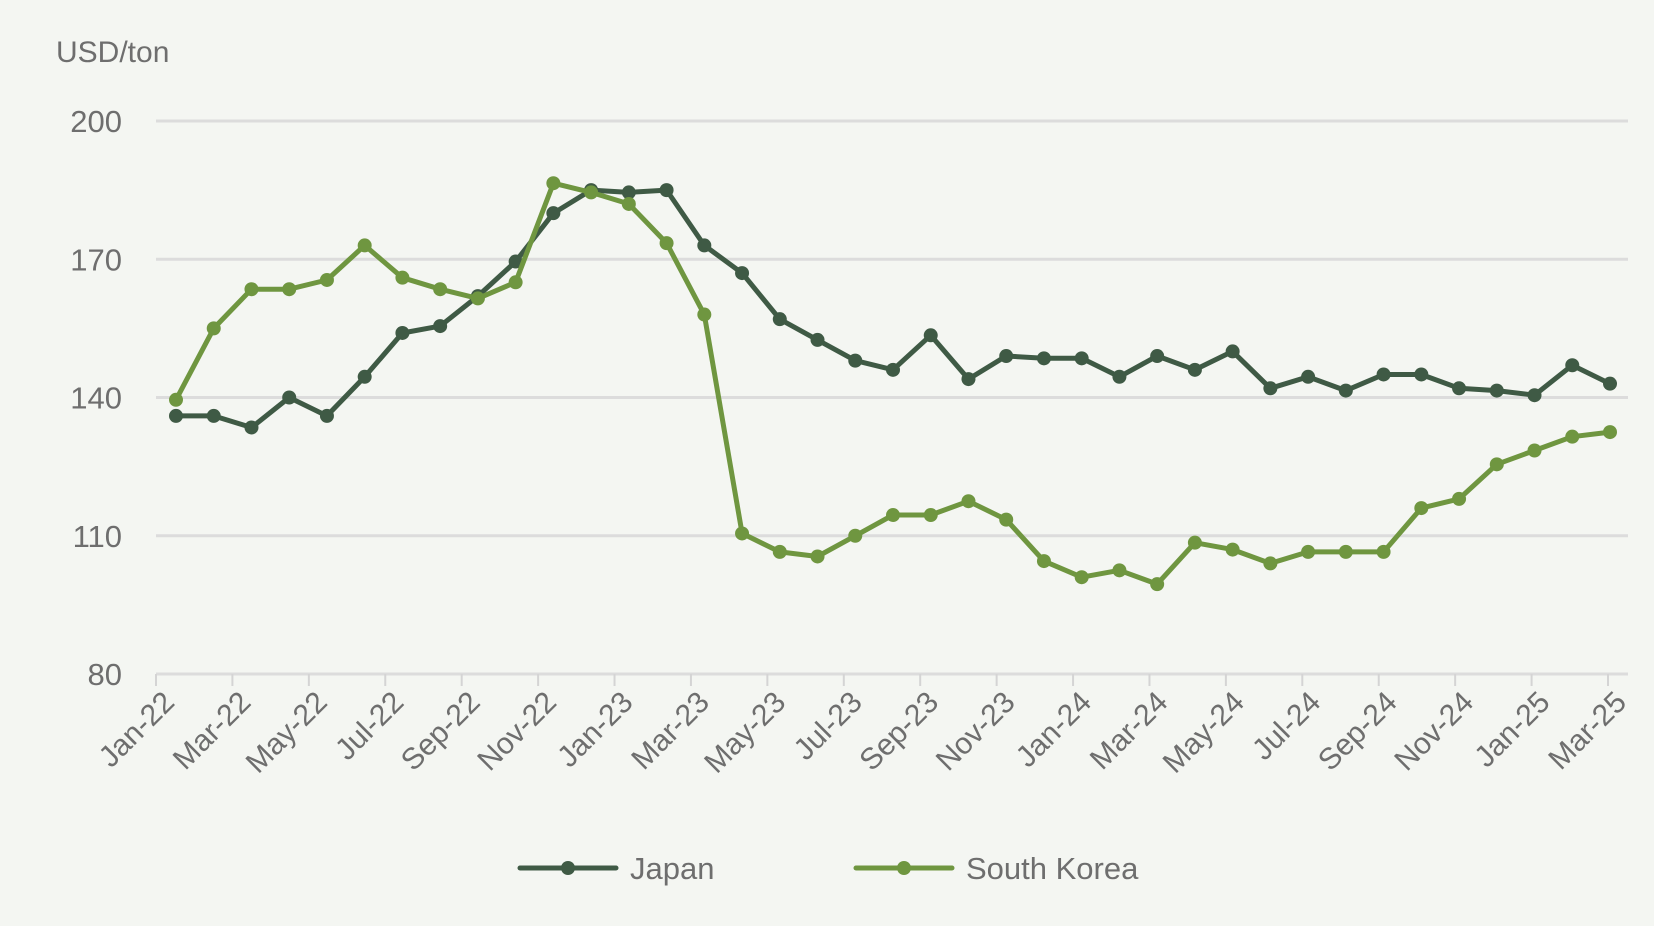 The height and width of the screenshot is (926, 1654). I want to click on legend-item-japan: Japan, so click(615, 868).